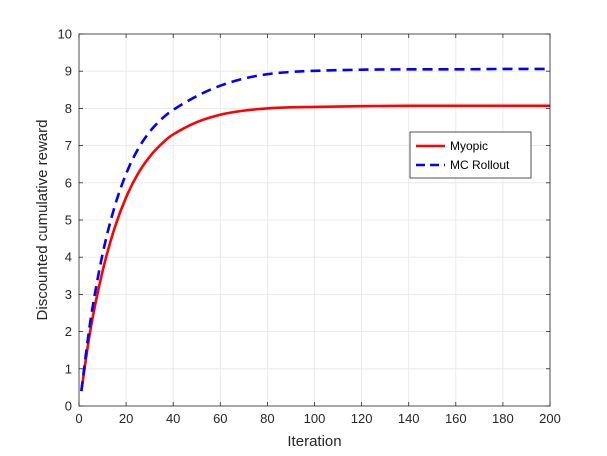 The width and height of the screenshot is (607, 456). Describe the element at coordinates (68, 71) in the screenshot. I see `y-tick-label: 9` at that location.